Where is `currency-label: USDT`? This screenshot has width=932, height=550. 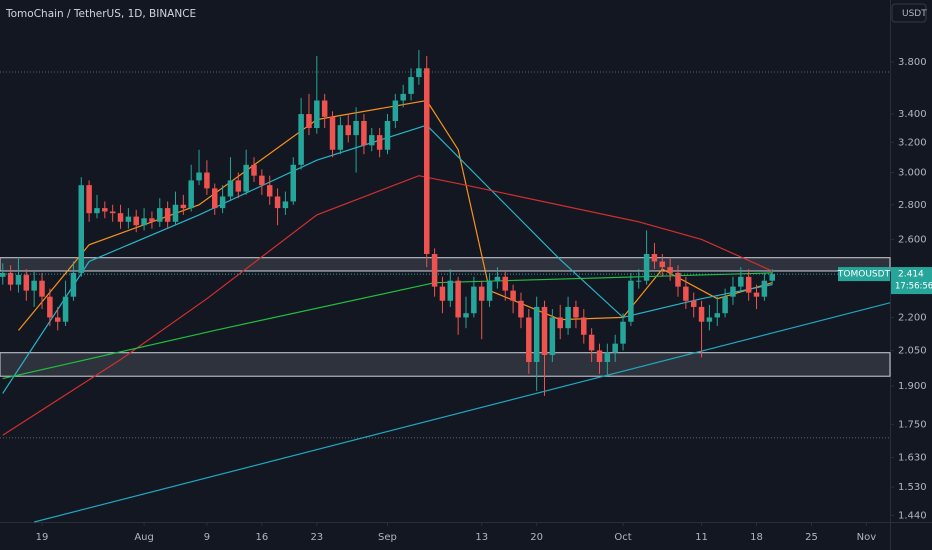 currency-label: USDT is located at coordinates (914, 14).